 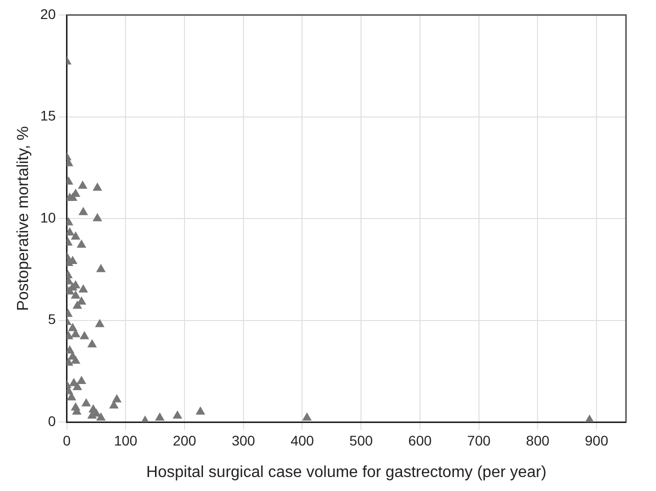 What do you see at coordinates (48, 217) in the screenshot?
I see `y-tick-label: 10` at bounding box center [48, 217].